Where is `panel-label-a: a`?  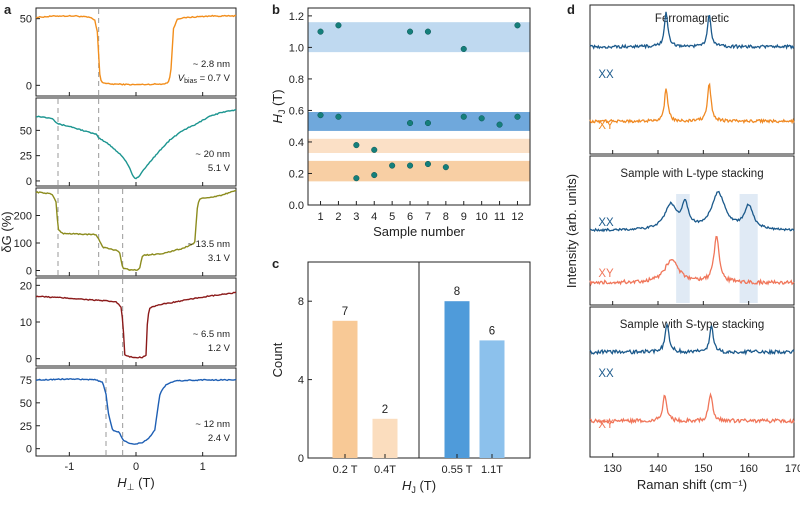 panel-label-a: a is located at coordinates (8, 9).